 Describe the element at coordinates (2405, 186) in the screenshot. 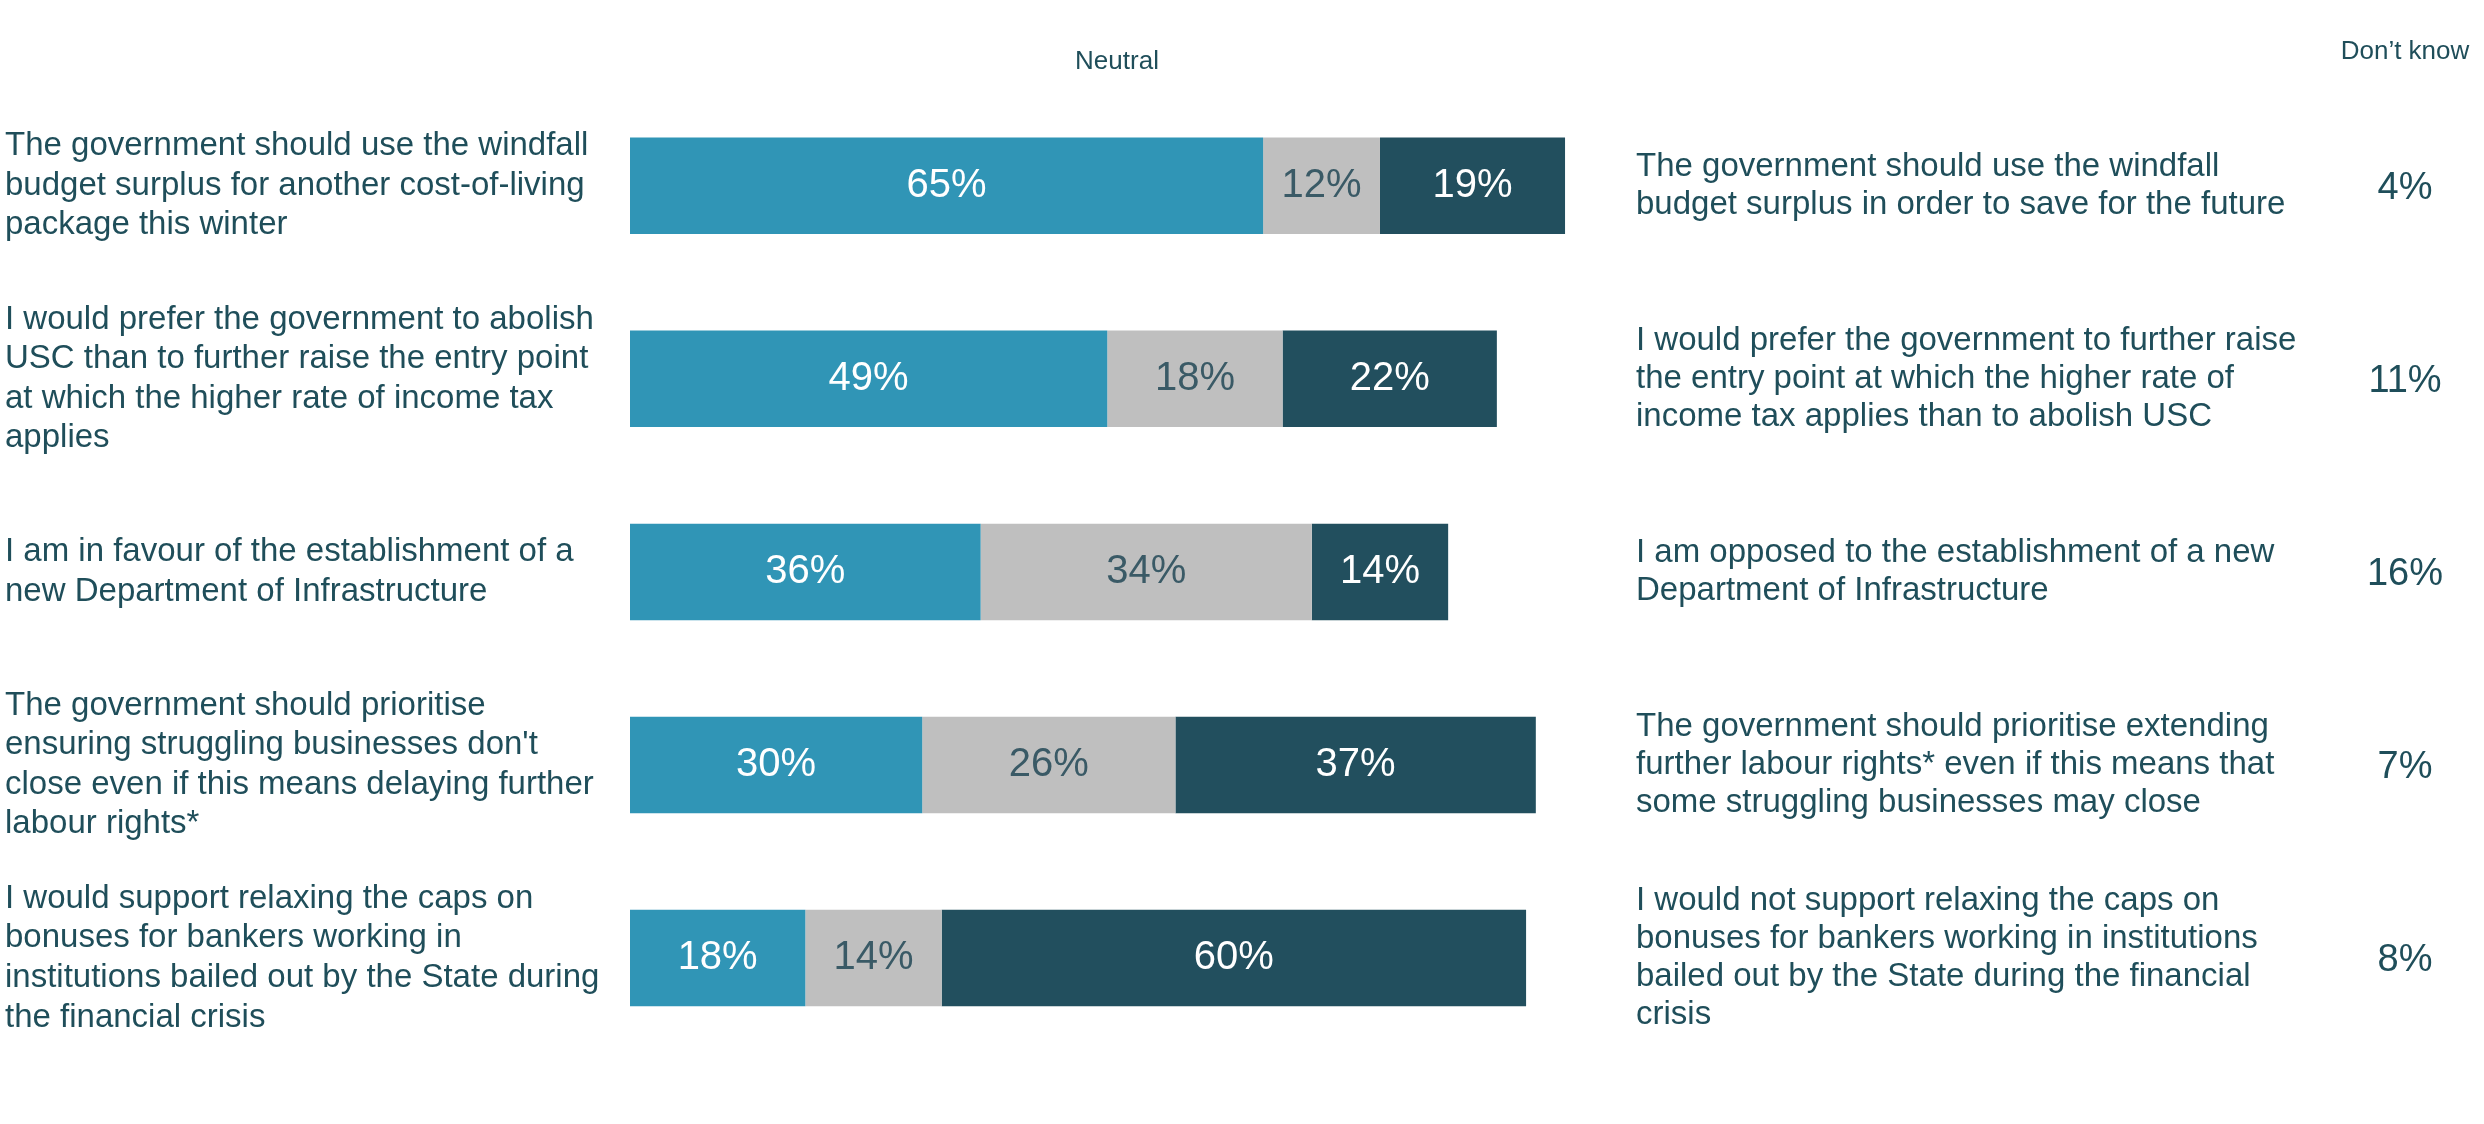

I see `text: 4%` at that location.